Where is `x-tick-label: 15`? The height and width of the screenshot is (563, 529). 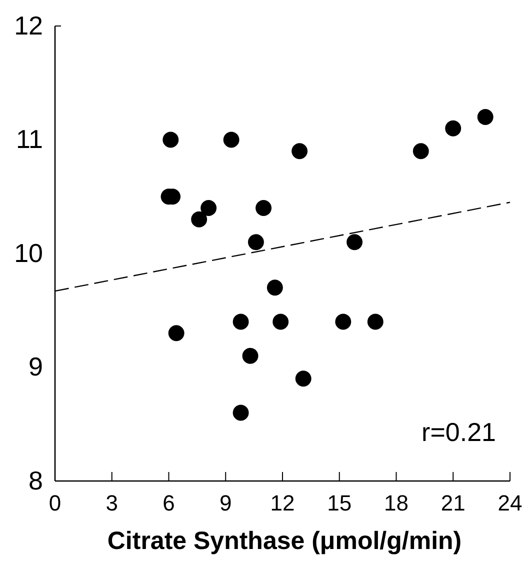 x-tick-label: 15 is located at coordinates (339, 503).